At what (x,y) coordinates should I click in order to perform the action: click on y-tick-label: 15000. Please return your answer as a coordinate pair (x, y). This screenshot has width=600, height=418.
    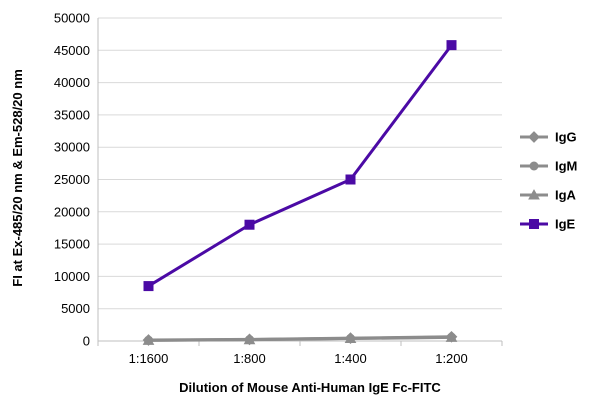
    Looking at the image, I should click on (72, 244).